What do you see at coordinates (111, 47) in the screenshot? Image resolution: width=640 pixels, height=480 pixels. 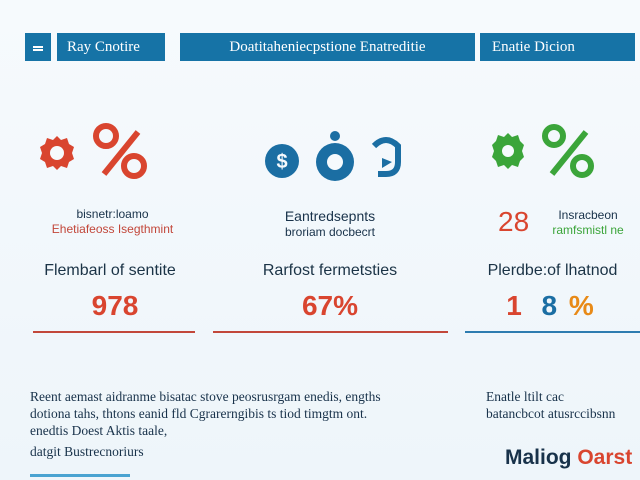 I see `tab-header-1: Ray Cnotire` at bounding box center [111, 47].